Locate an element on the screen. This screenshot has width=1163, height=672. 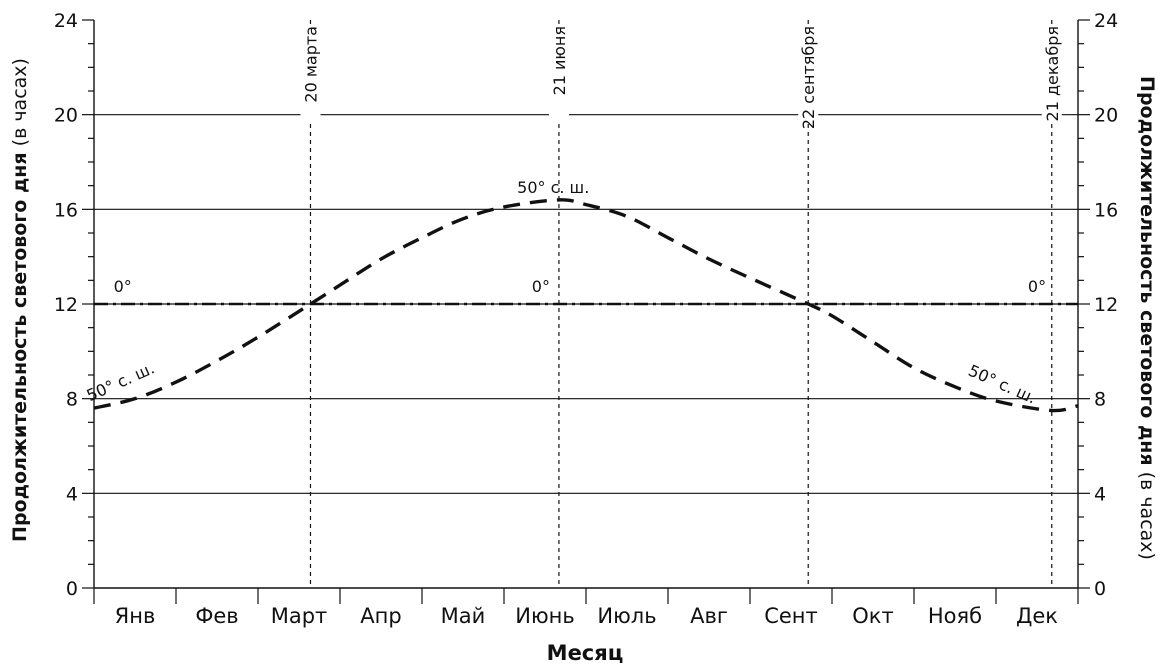
y-axis-title-left-unit: (в часах) is located at coordinates (20, 105).